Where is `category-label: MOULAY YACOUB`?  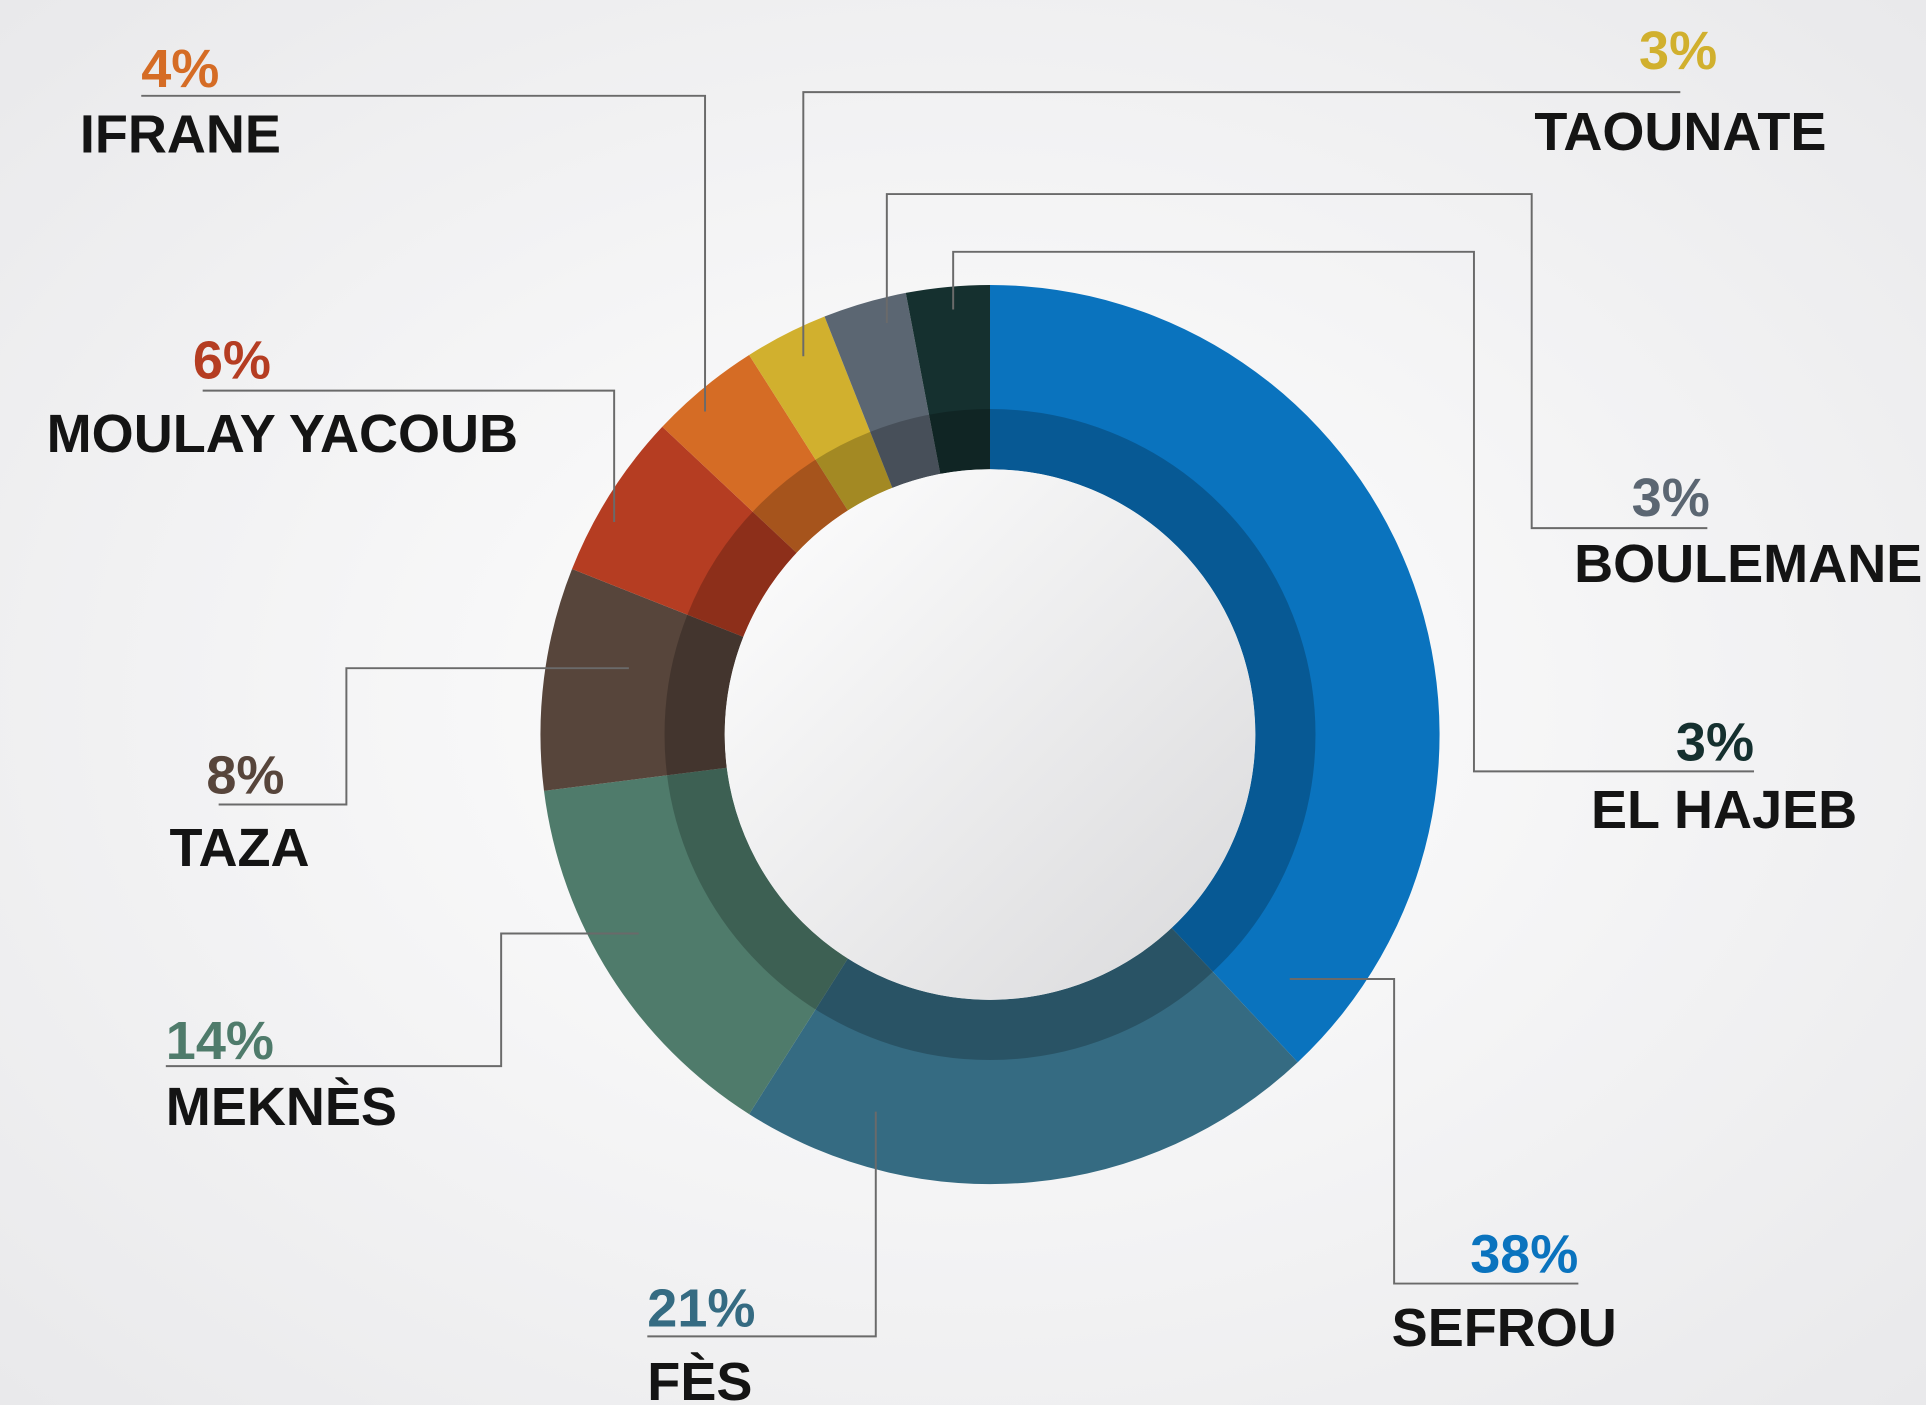 category-label: MOULAY YACOUB is located at coordinates (282, 434).